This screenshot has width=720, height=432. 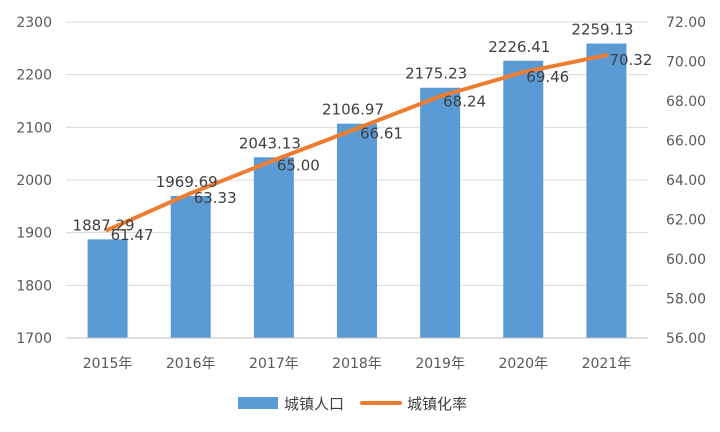 What do you see at coordinates (686, 221) in the screenshot?
I see `y-right-tick-label: 62.00` at bounding box center [686, 221].